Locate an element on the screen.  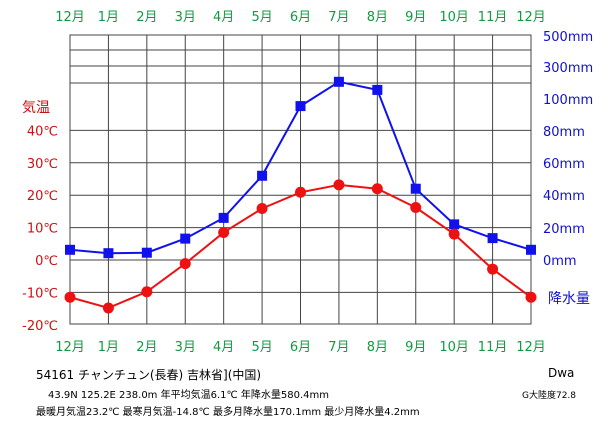
month-label-bottom: 8月 is located at coordinates (377, 347).